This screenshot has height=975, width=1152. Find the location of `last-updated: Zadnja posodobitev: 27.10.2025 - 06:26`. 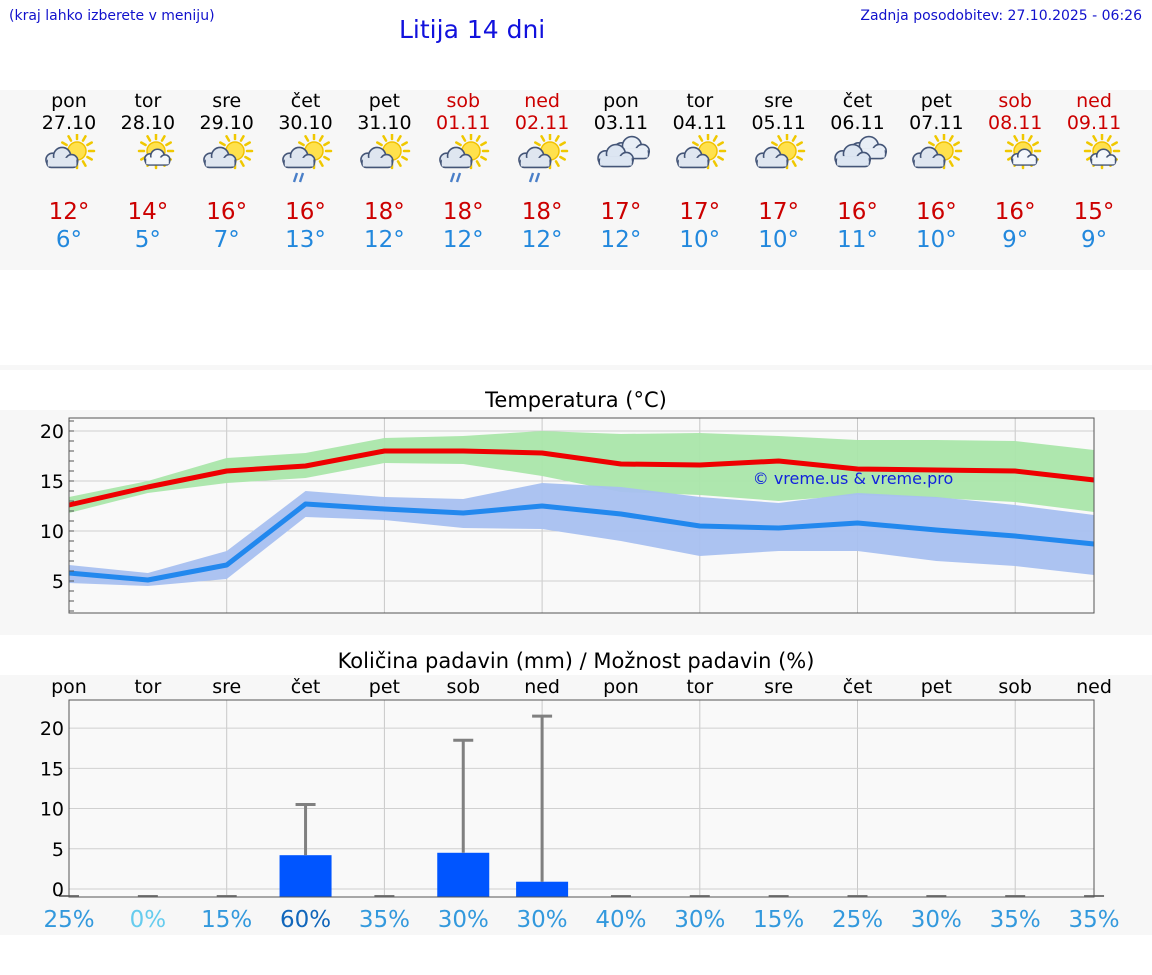

last-updated: Zadnja posodobitev: 27.10.2025 - 06:26 is located at coordinates (1001, 16).